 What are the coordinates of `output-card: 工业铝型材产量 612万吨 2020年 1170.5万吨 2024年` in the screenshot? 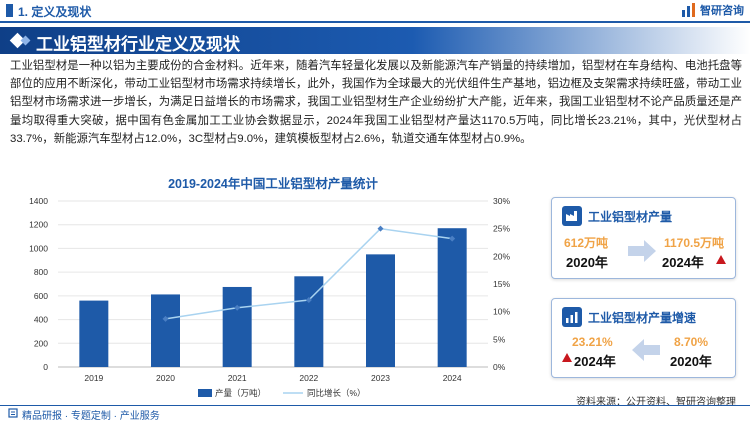 It's located at (643, 238).